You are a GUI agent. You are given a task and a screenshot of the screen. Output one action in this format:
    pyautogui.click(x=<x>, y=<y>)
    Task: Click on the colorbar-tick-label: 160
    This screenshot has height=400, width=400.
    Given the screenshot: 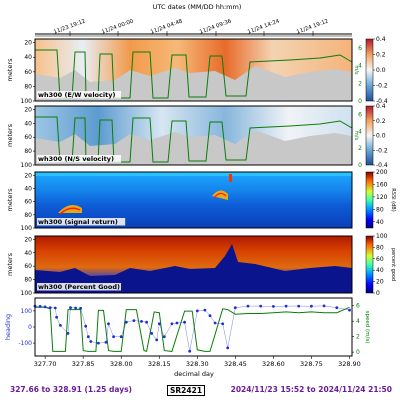 What is the action you would take?
    pyautogui.click(x=382, y=184)
    